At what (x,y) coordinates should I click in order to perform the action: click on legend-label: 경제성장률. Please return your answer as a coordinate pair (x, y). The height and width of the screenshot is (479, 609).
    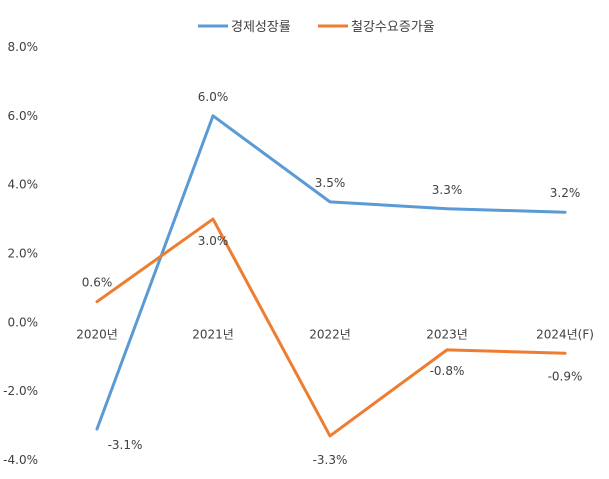
    Looking at the image, I should click on (261, 27).